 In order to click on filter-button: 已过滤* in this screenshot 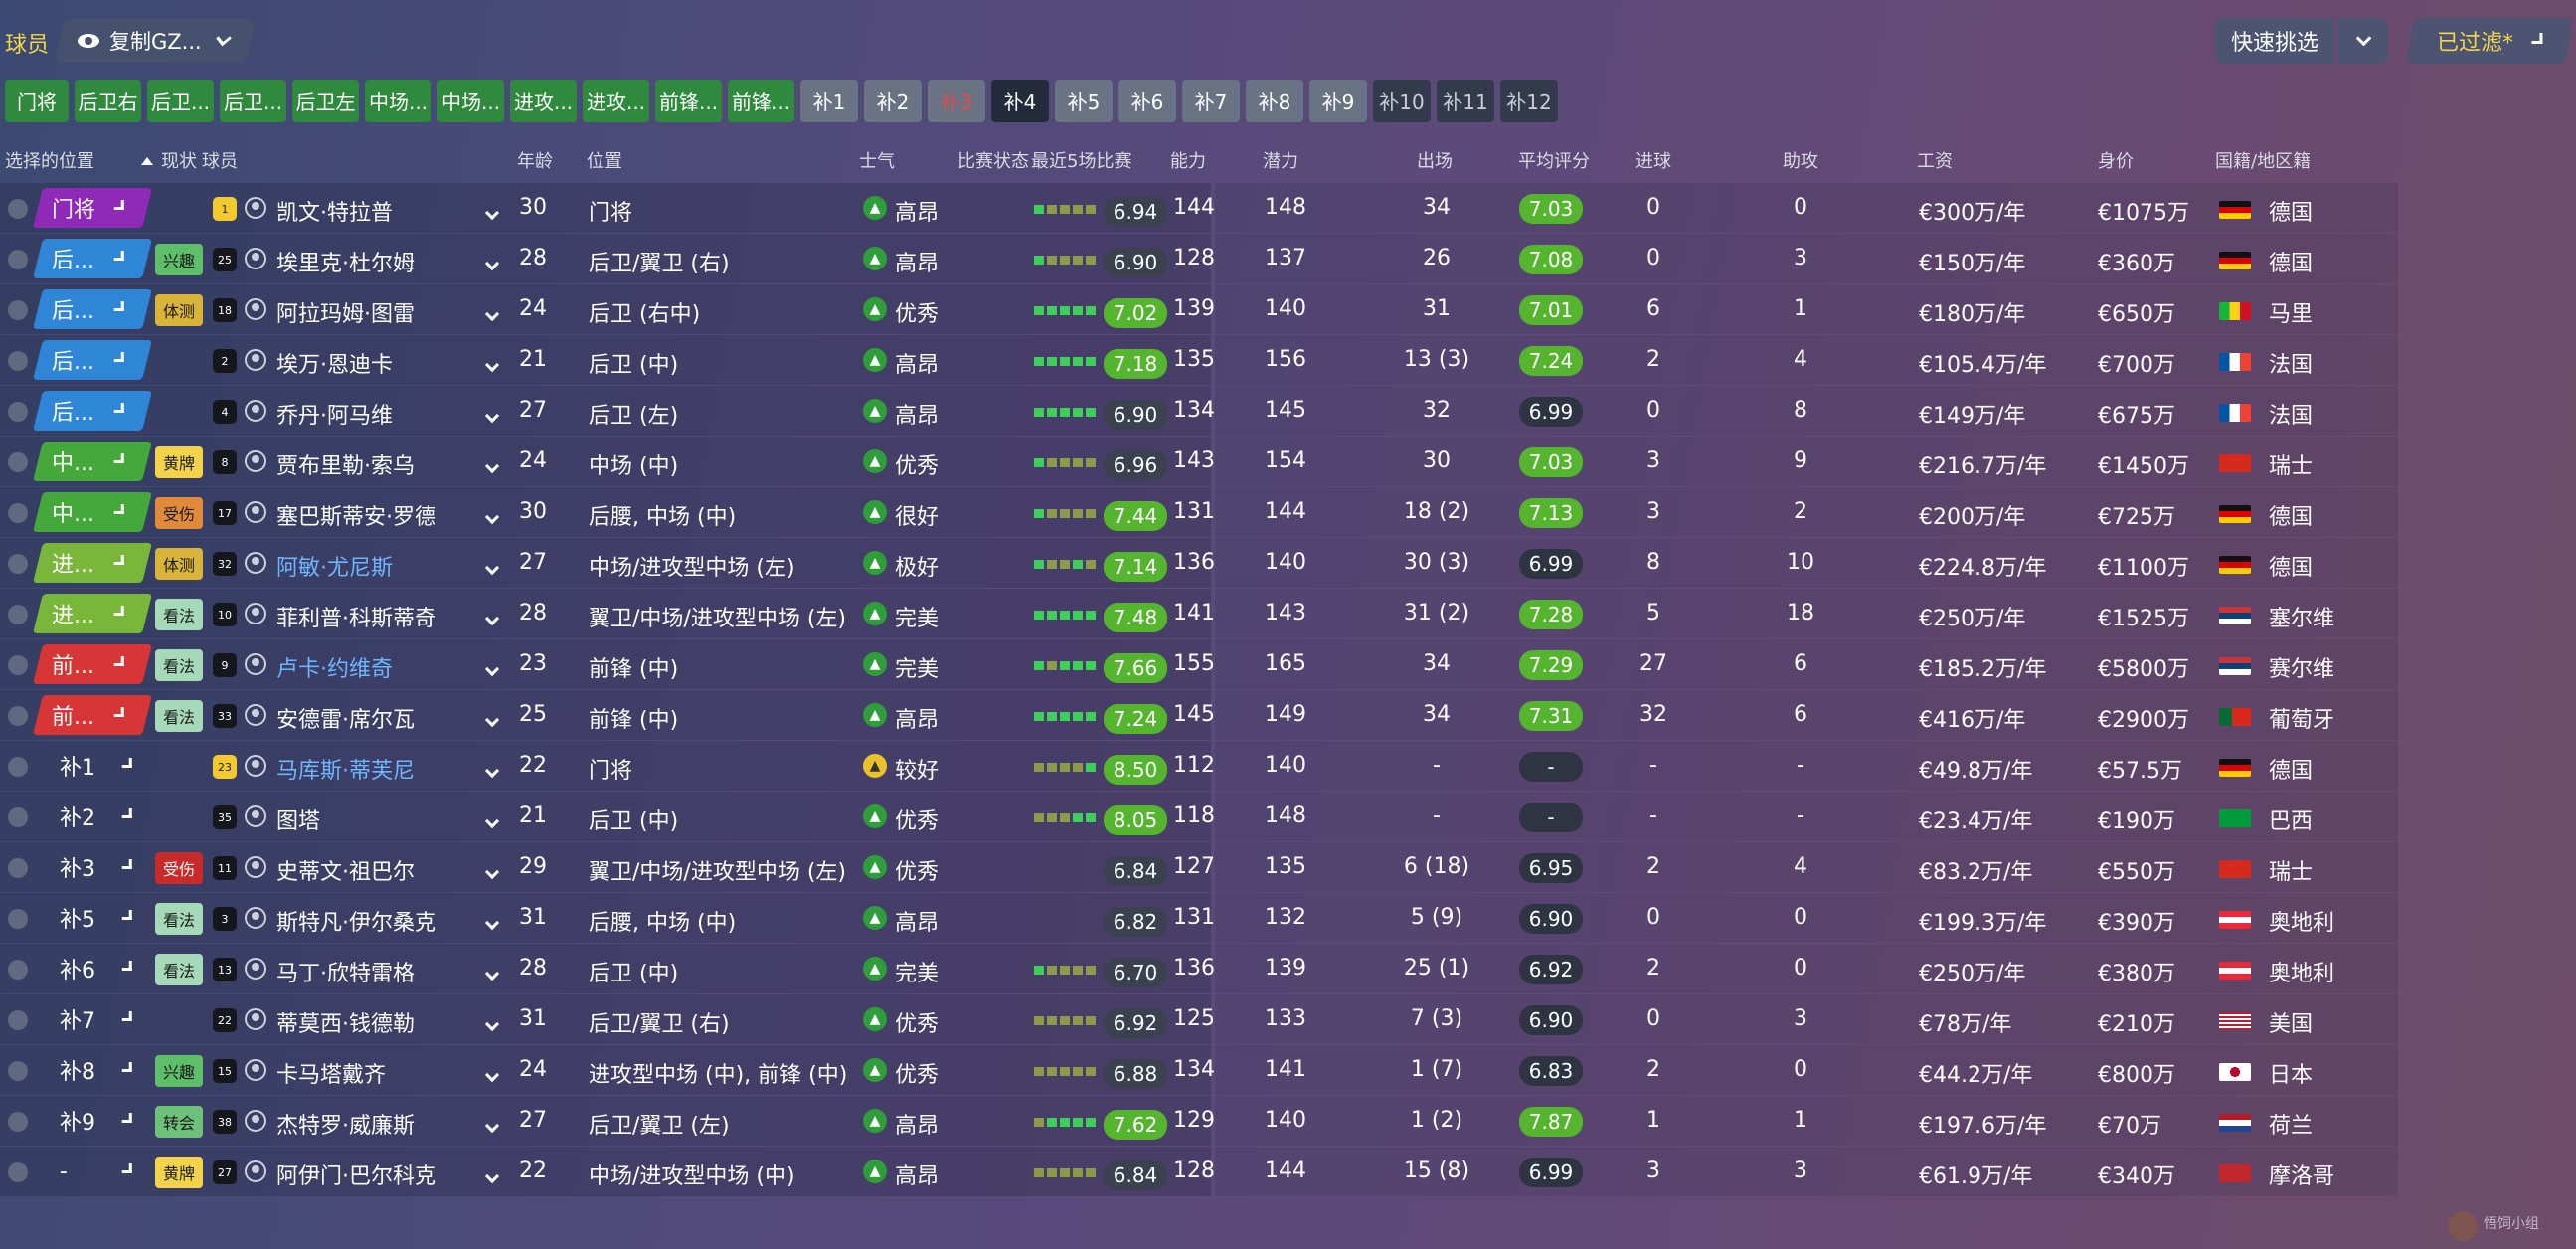, I will do `click(2489, 41)`.